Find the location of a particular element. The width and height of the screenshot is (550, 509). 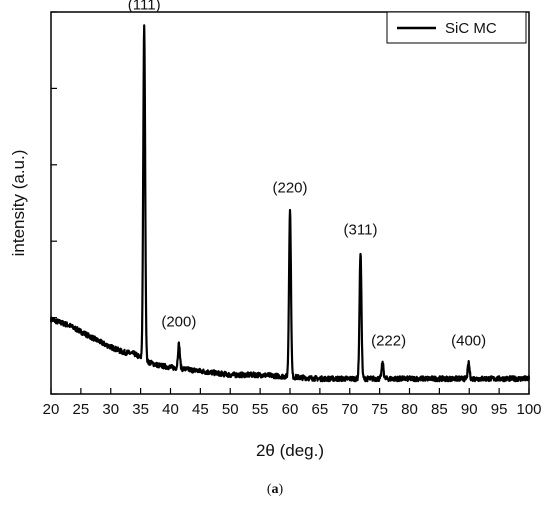

x-tick-label: 25 is located at coordinates (81, 409).